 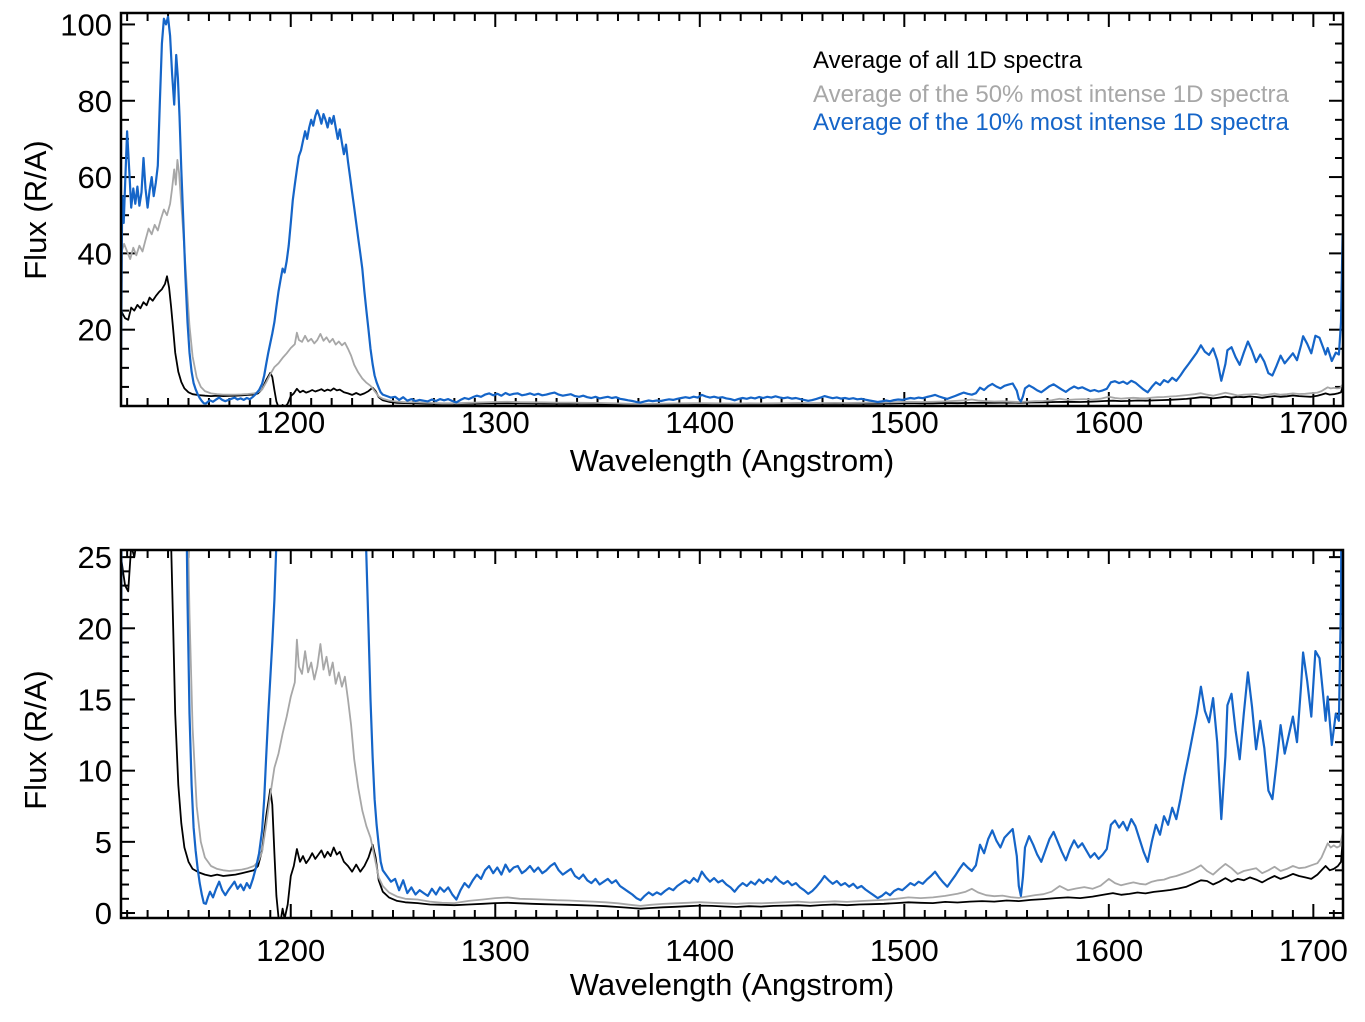 What do you see at coordinates (95, 177) in the screenshot?
I see `y-tick-label: 60` at bounding box center [95, 177].